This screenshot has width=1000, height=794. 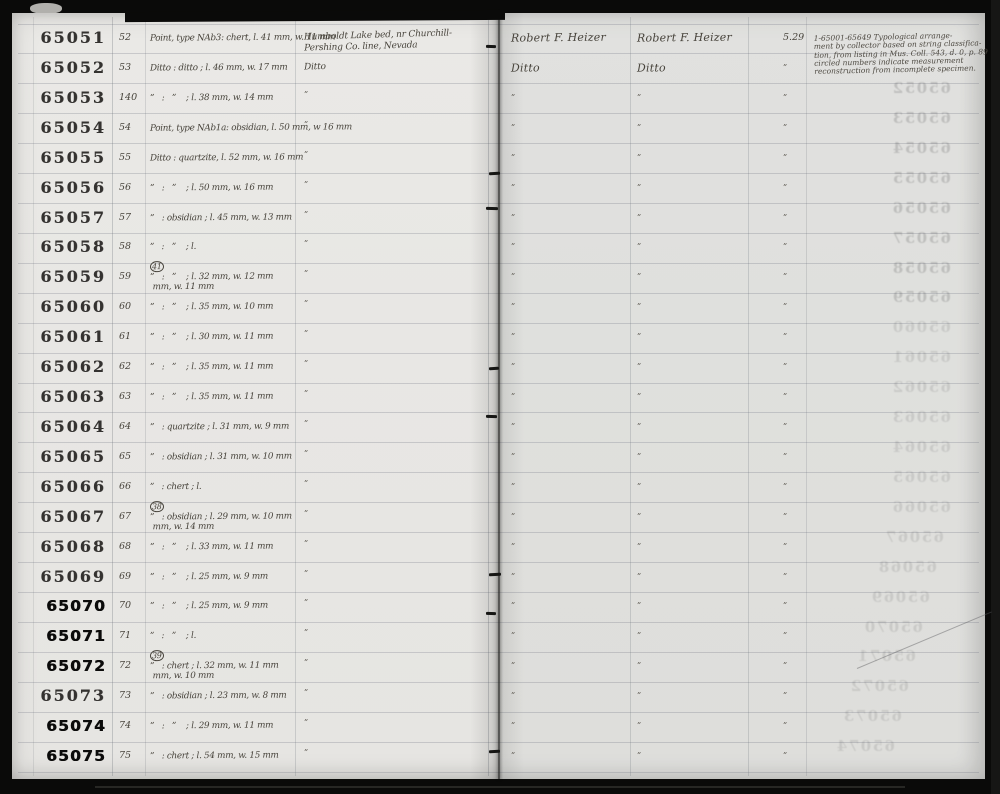 I want to click on original-number: 64, so click(x=125, y=426).